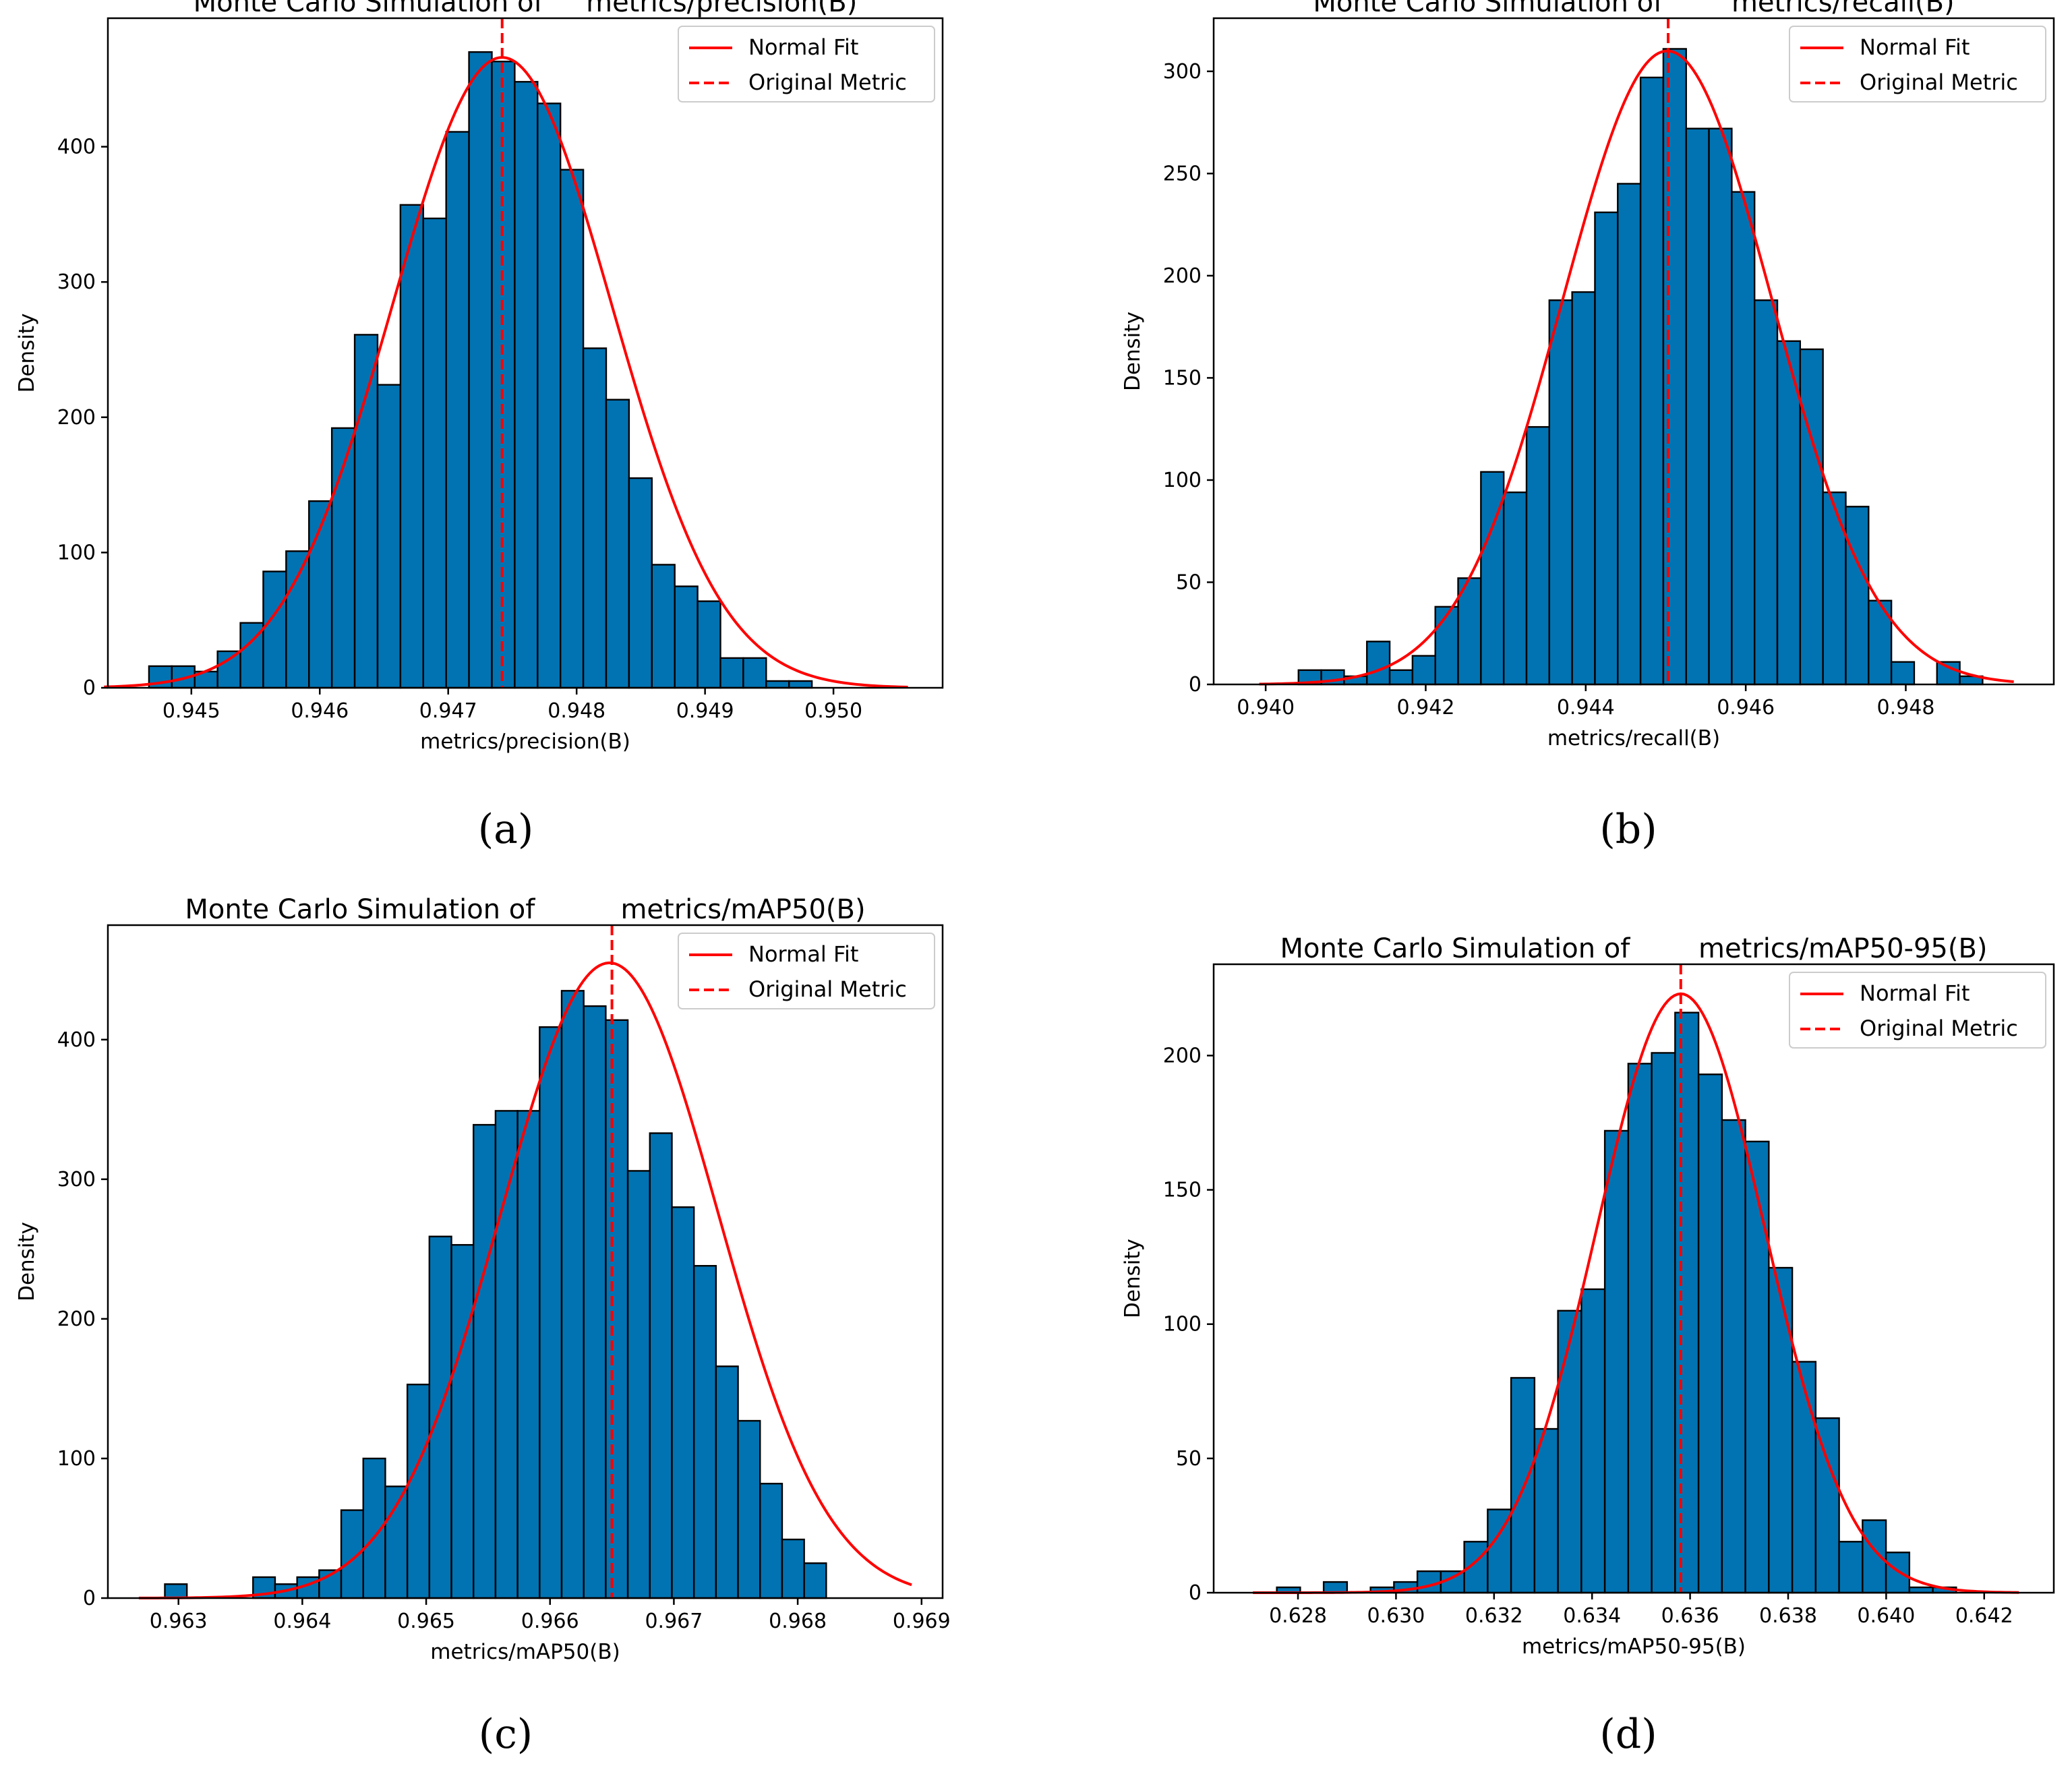 This screenshot has width=2072, height=1766. Describe the element at coordinates (1396, 1616) in the screenshot. I see `x-tick-label: 0.630` at that location.